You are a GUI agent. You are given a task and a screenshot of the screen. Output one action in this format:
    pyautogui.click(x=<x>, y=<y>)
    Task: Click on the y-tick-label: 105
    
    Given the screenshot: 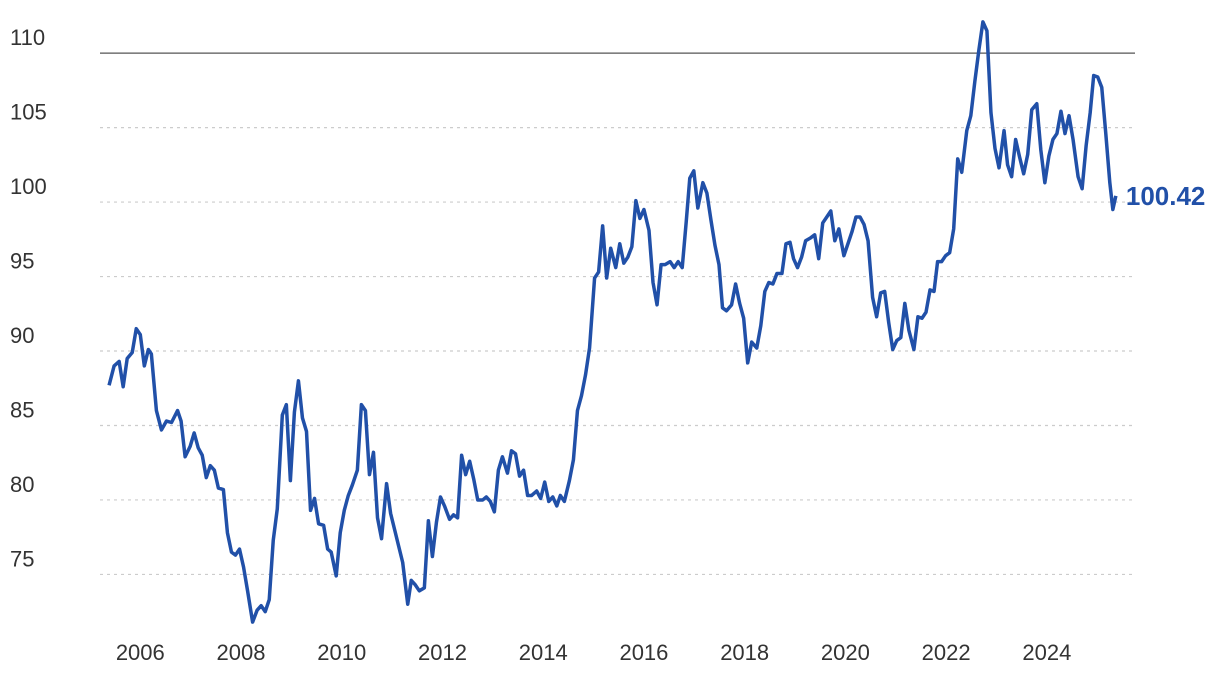 What is the action you would take?
    pyautogui.click(x=28, y=112)
    